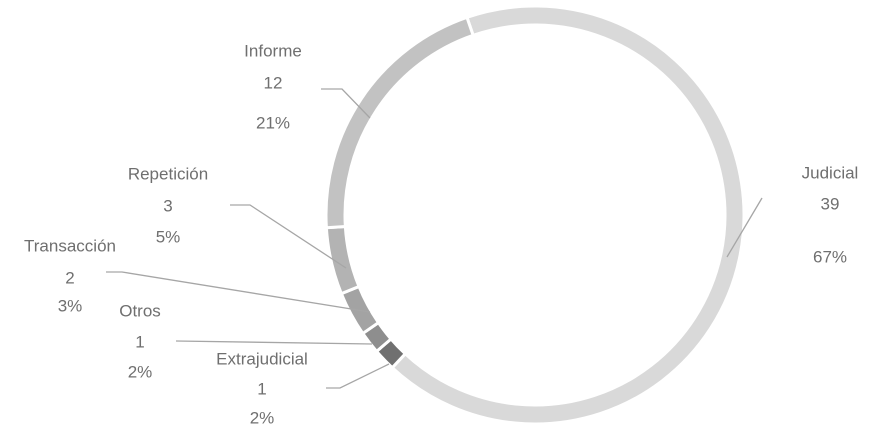 This screenshot has height=426, width=885. Describe the element at coordinates (830, 172) in the screenshot. I see `slice-label: Judicial` at that location.